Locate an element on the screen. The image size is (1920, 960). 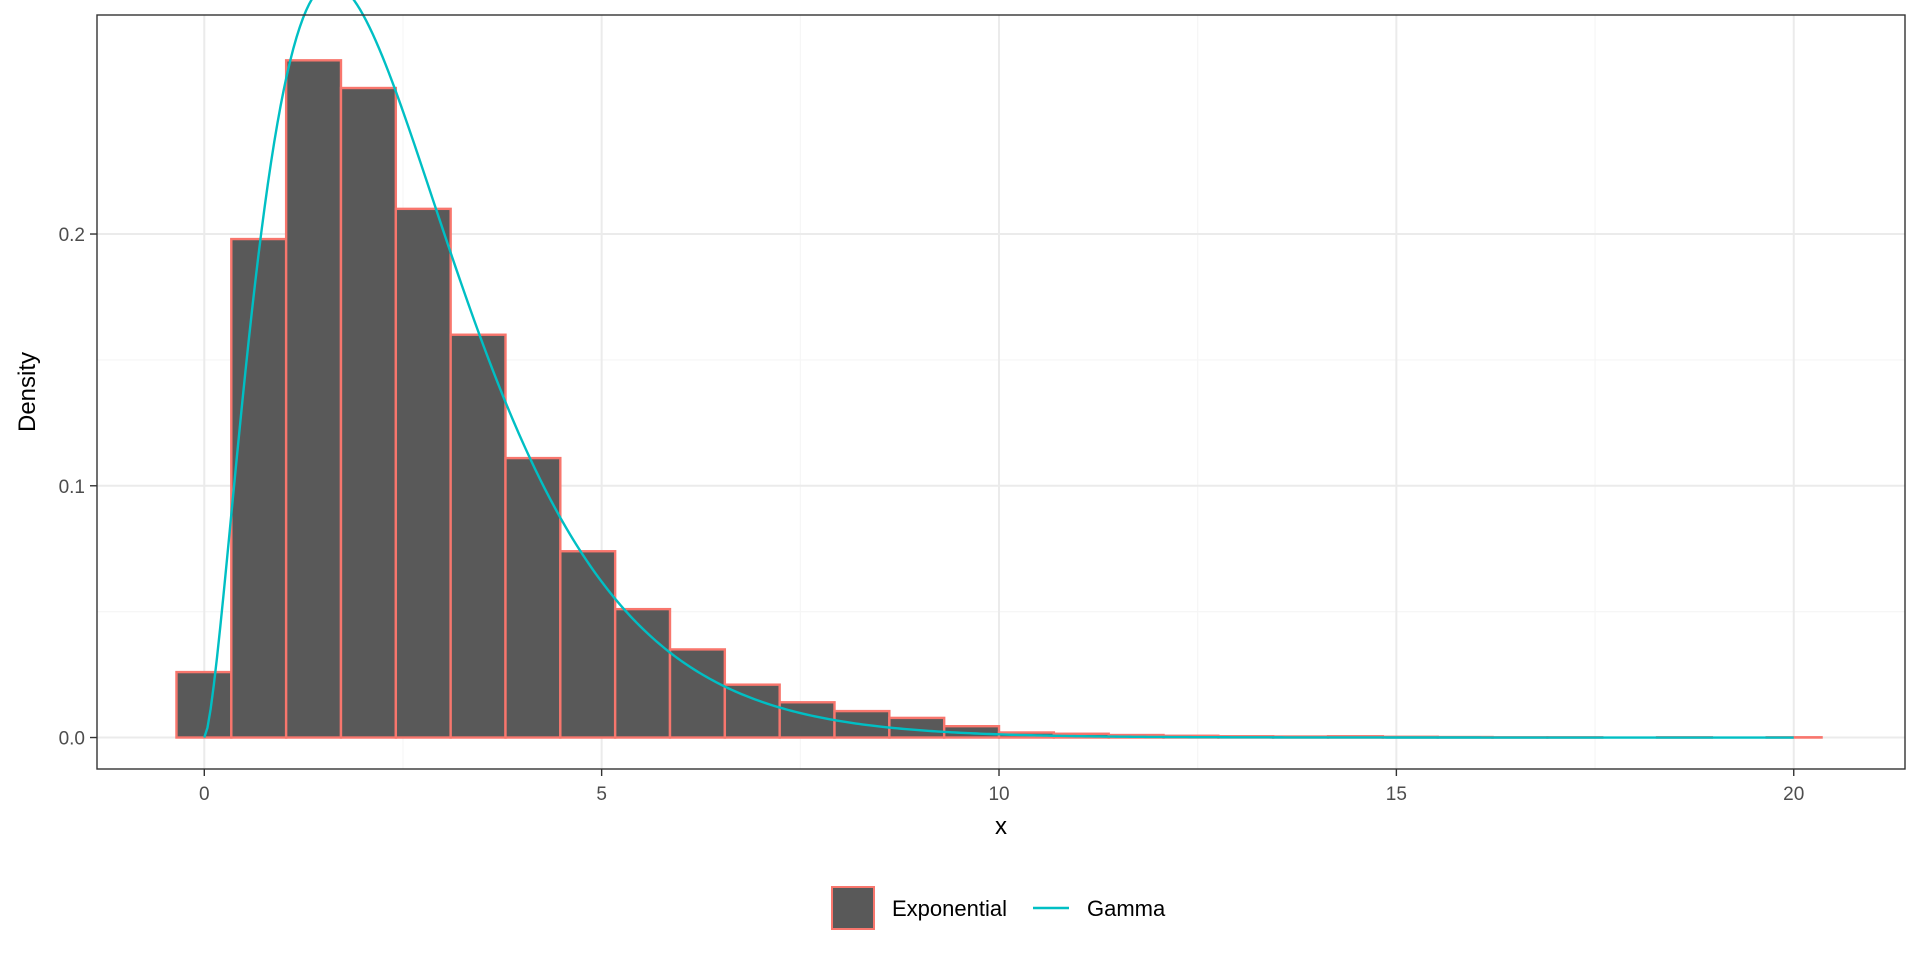
legend: Exponential Gamma is located at coordinates (998, 908).